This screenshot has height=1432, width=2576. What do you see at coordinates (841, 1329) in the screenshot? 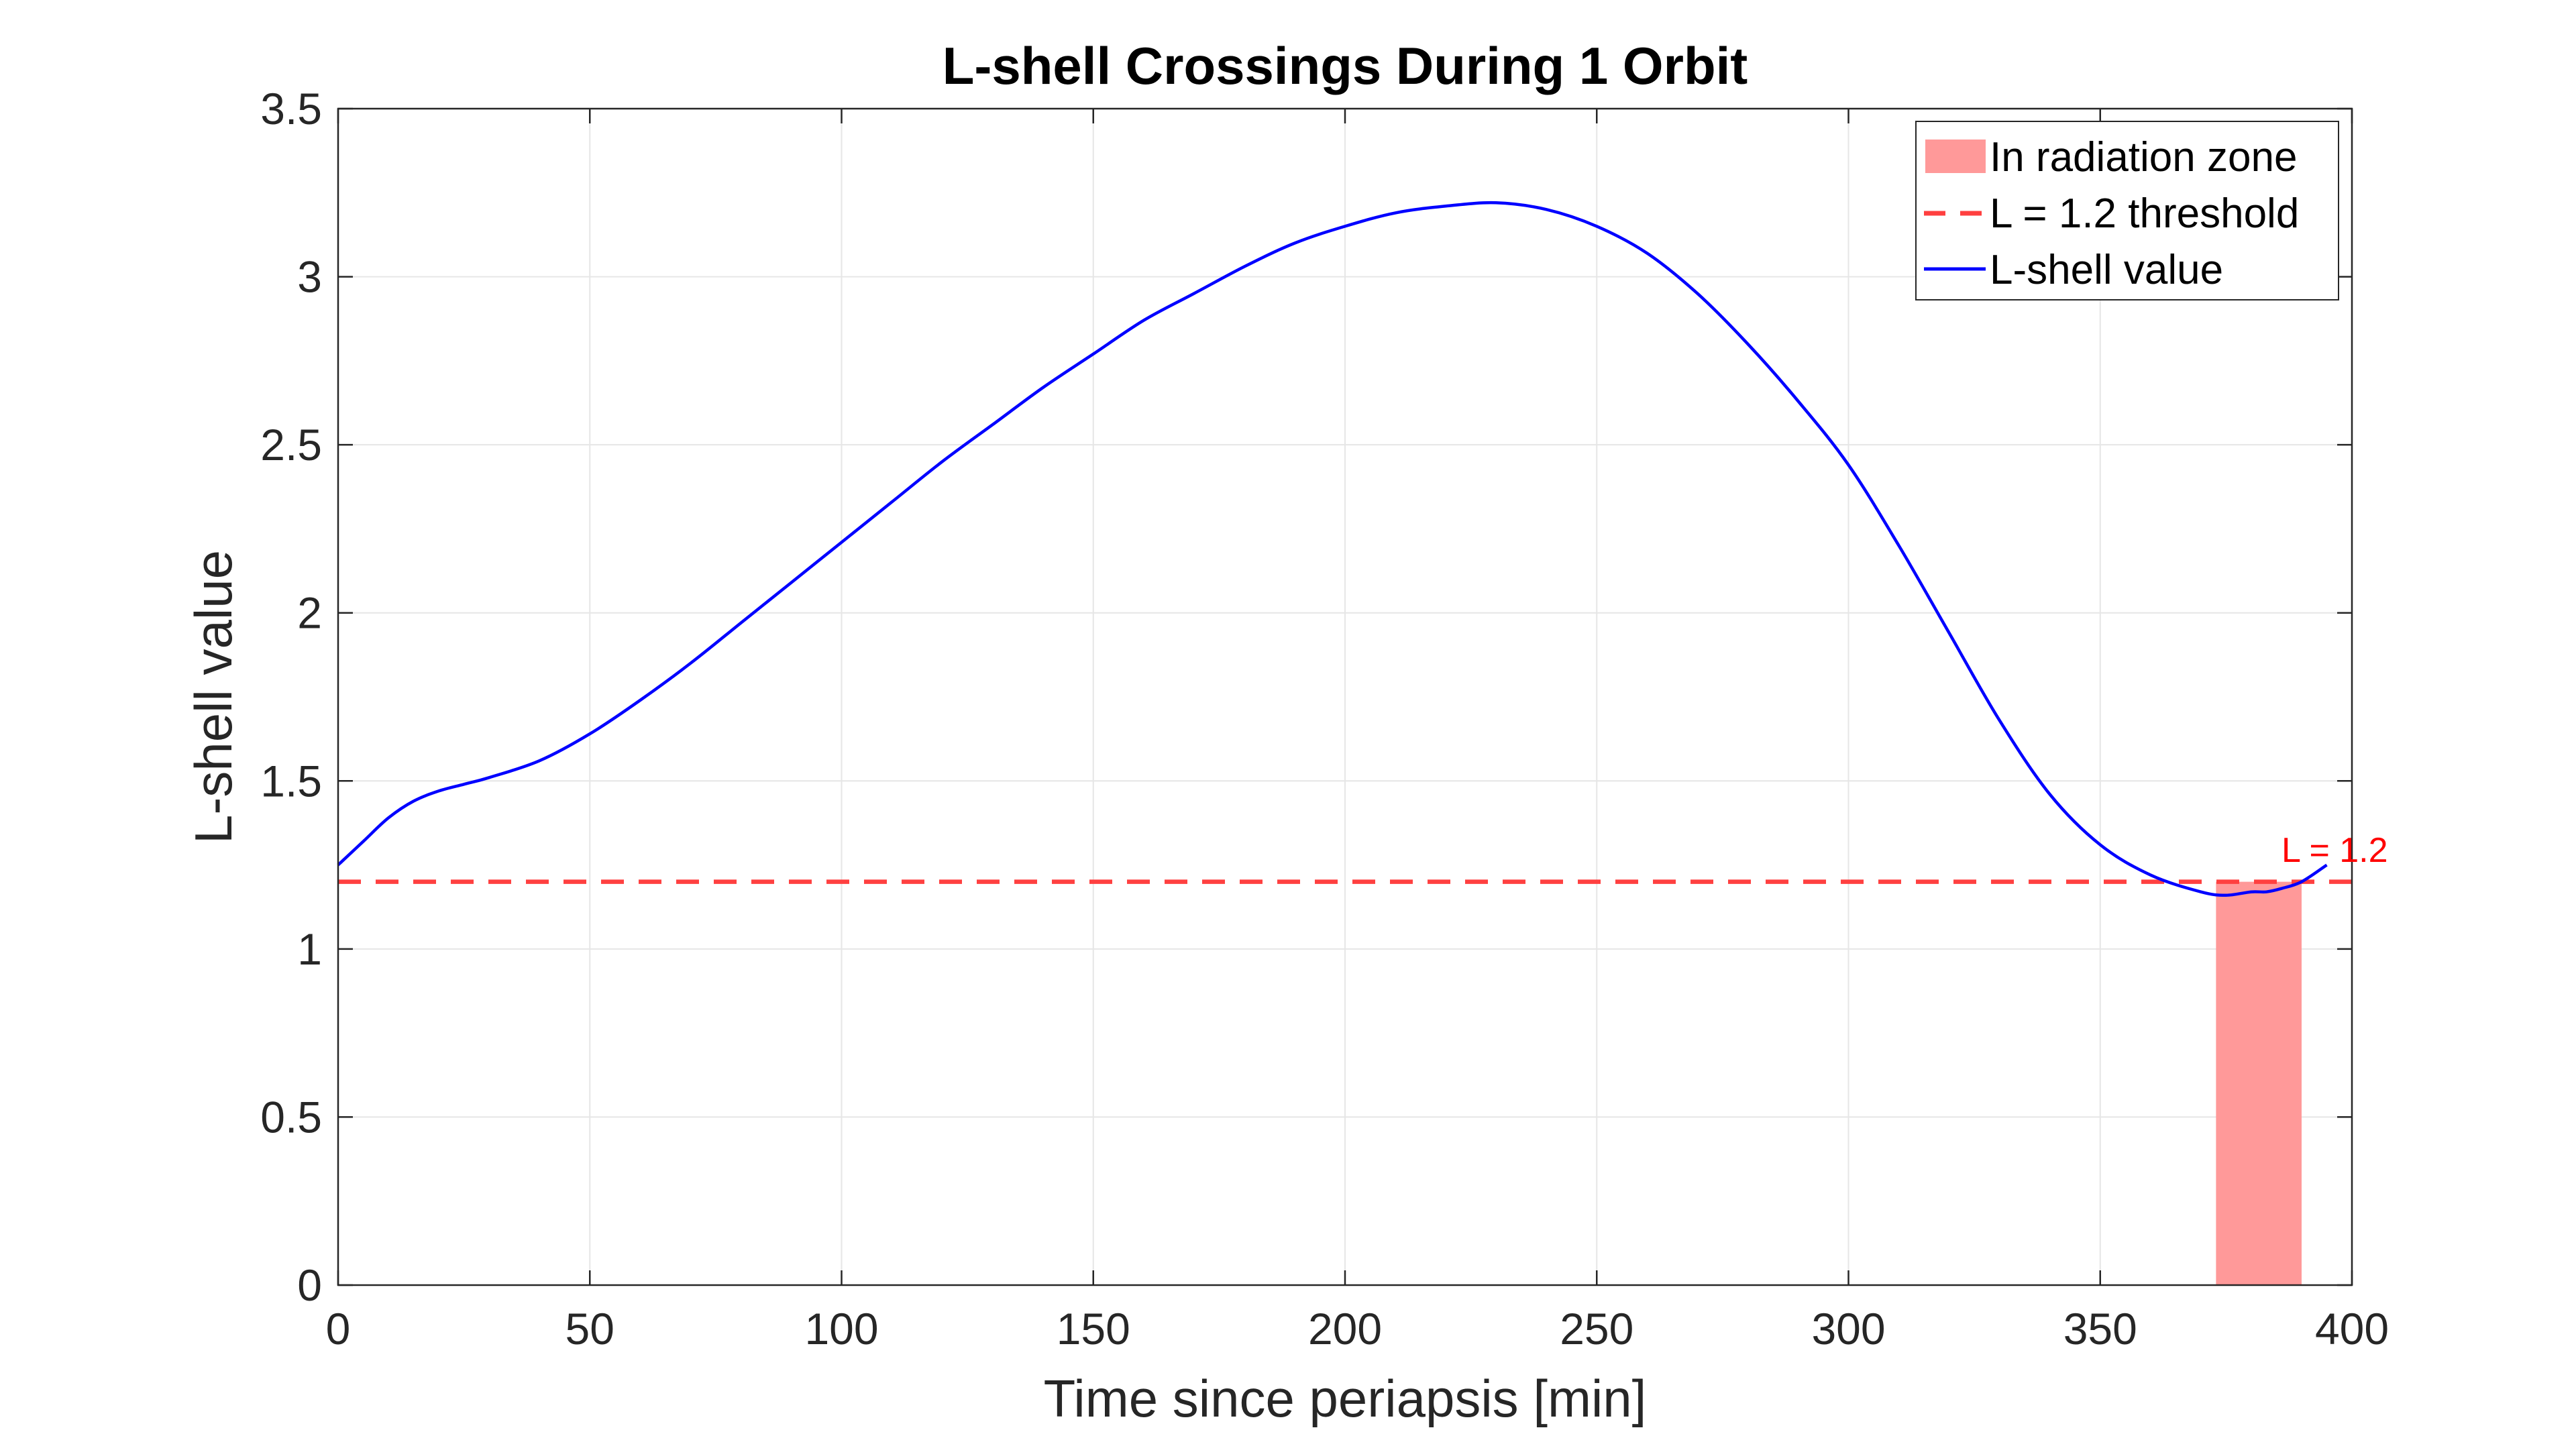
I see `x-tick-label: 100` at bounding box center [841, 1329].